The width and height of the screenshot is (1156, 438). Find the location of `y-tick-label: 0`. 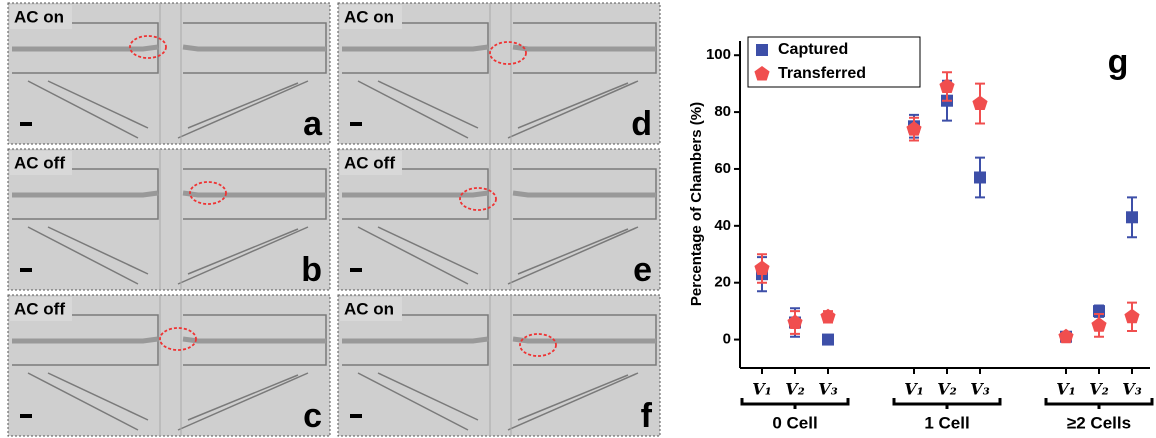

y-tick-label: 0 is located at coordinates (727, 339).